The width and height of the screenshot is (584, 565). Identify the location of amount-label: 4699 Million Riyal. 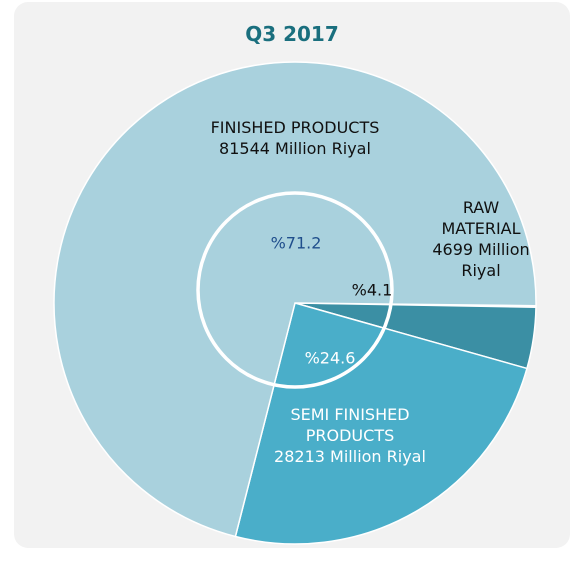
(481, 260).